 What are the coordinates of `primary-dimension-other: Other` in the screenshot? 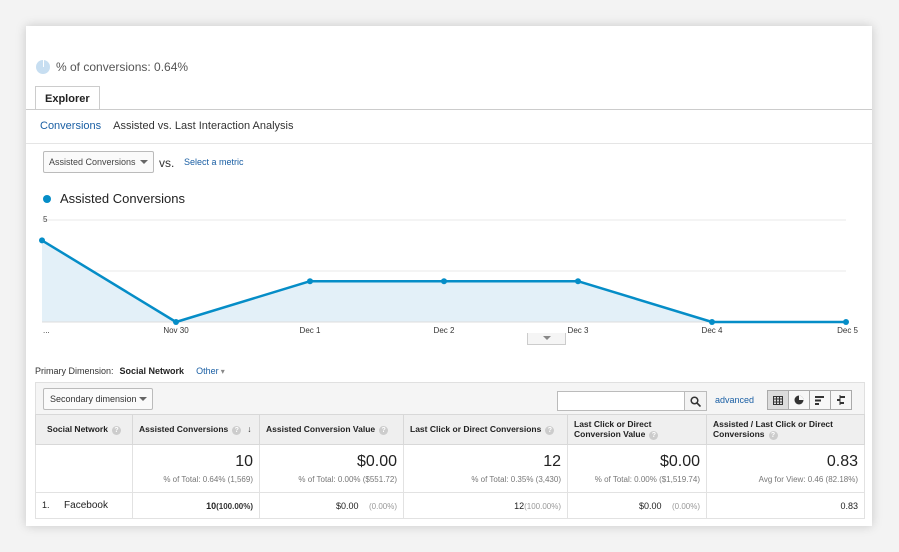 It's located at (210, 371).